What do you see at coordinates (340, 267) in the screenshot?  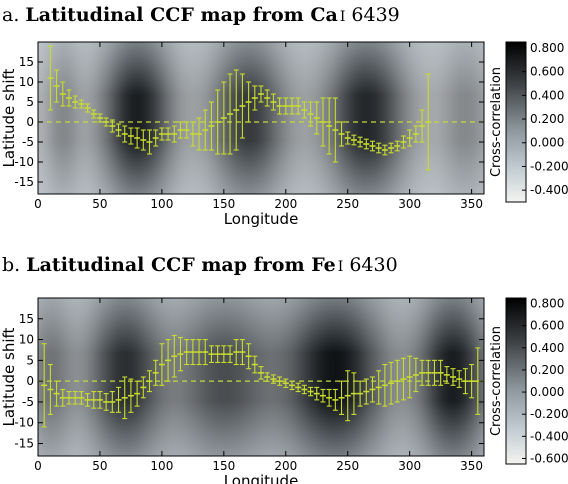 I see `panel-b-title-ion: I` at bounding box center [340, 267].